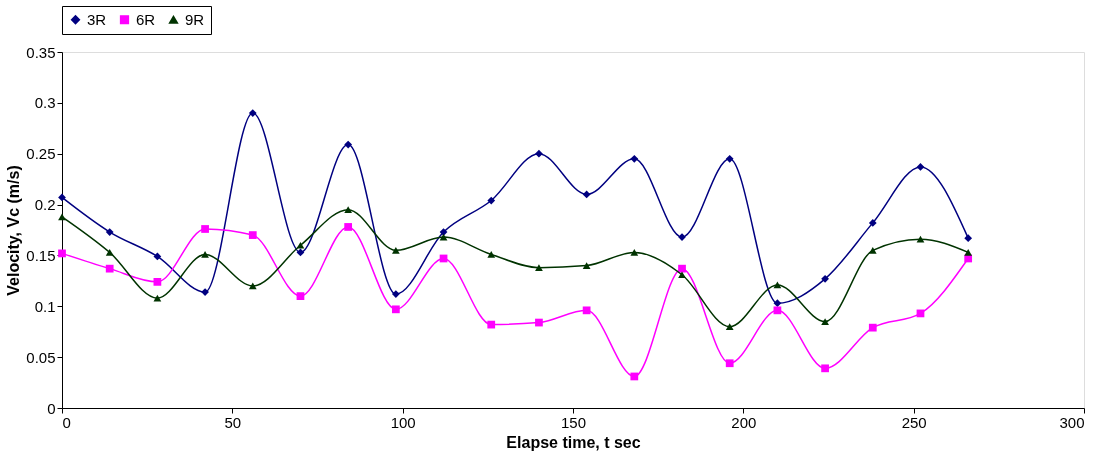 The image size is (1096, 461). I want to click on y-tick-label: 0.2, so click(45, 205).